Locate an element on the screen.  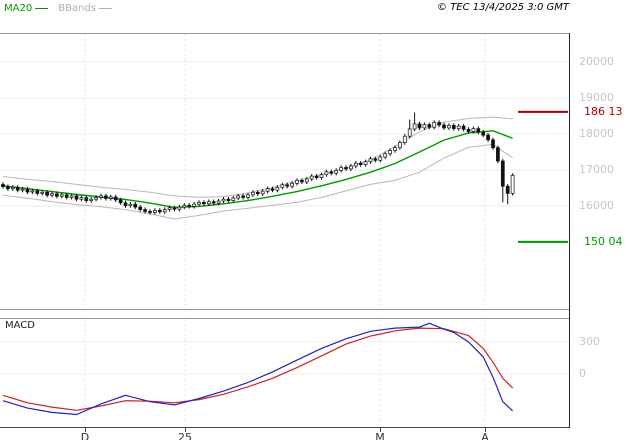
legend-label: MA20 is located at coordinates (18, 8).